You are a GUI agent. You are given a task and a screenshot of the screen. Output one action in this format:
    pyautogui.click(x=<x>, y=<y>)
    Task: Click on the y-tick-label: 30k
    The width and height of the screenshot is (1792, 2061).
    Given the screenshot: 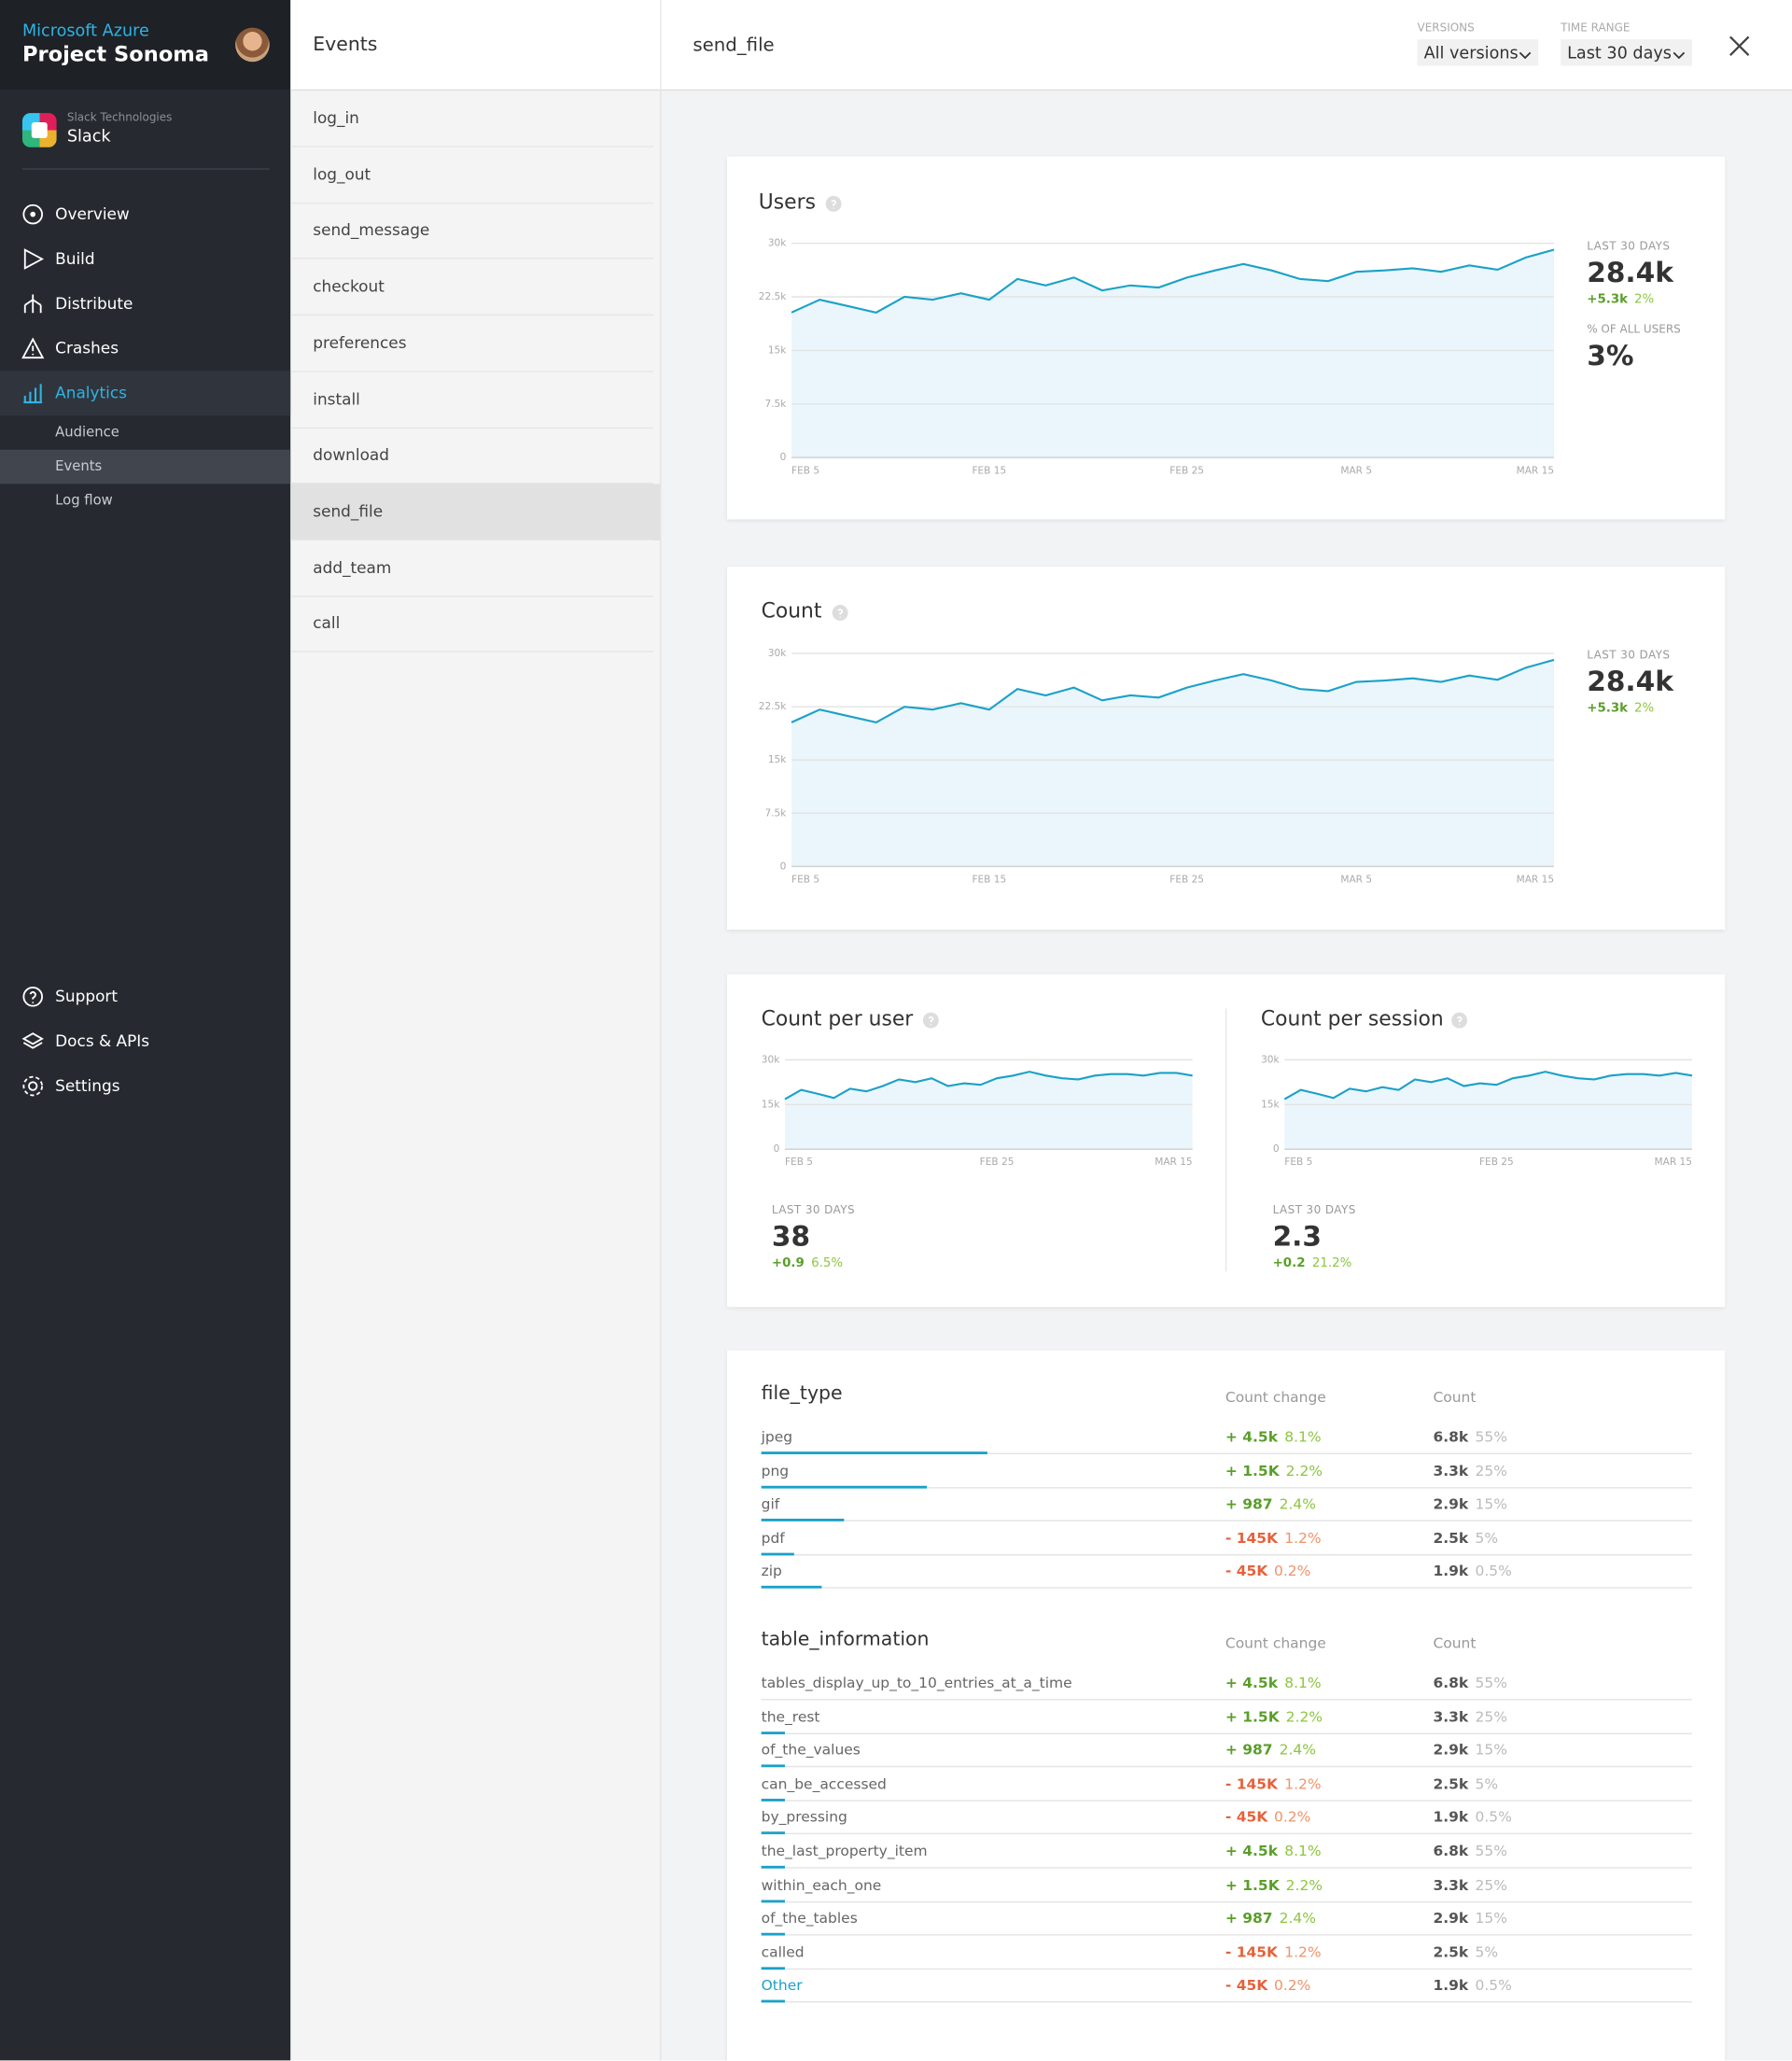 What is the action you would take?
    pyautogui.click(x=771, y=1059)
    